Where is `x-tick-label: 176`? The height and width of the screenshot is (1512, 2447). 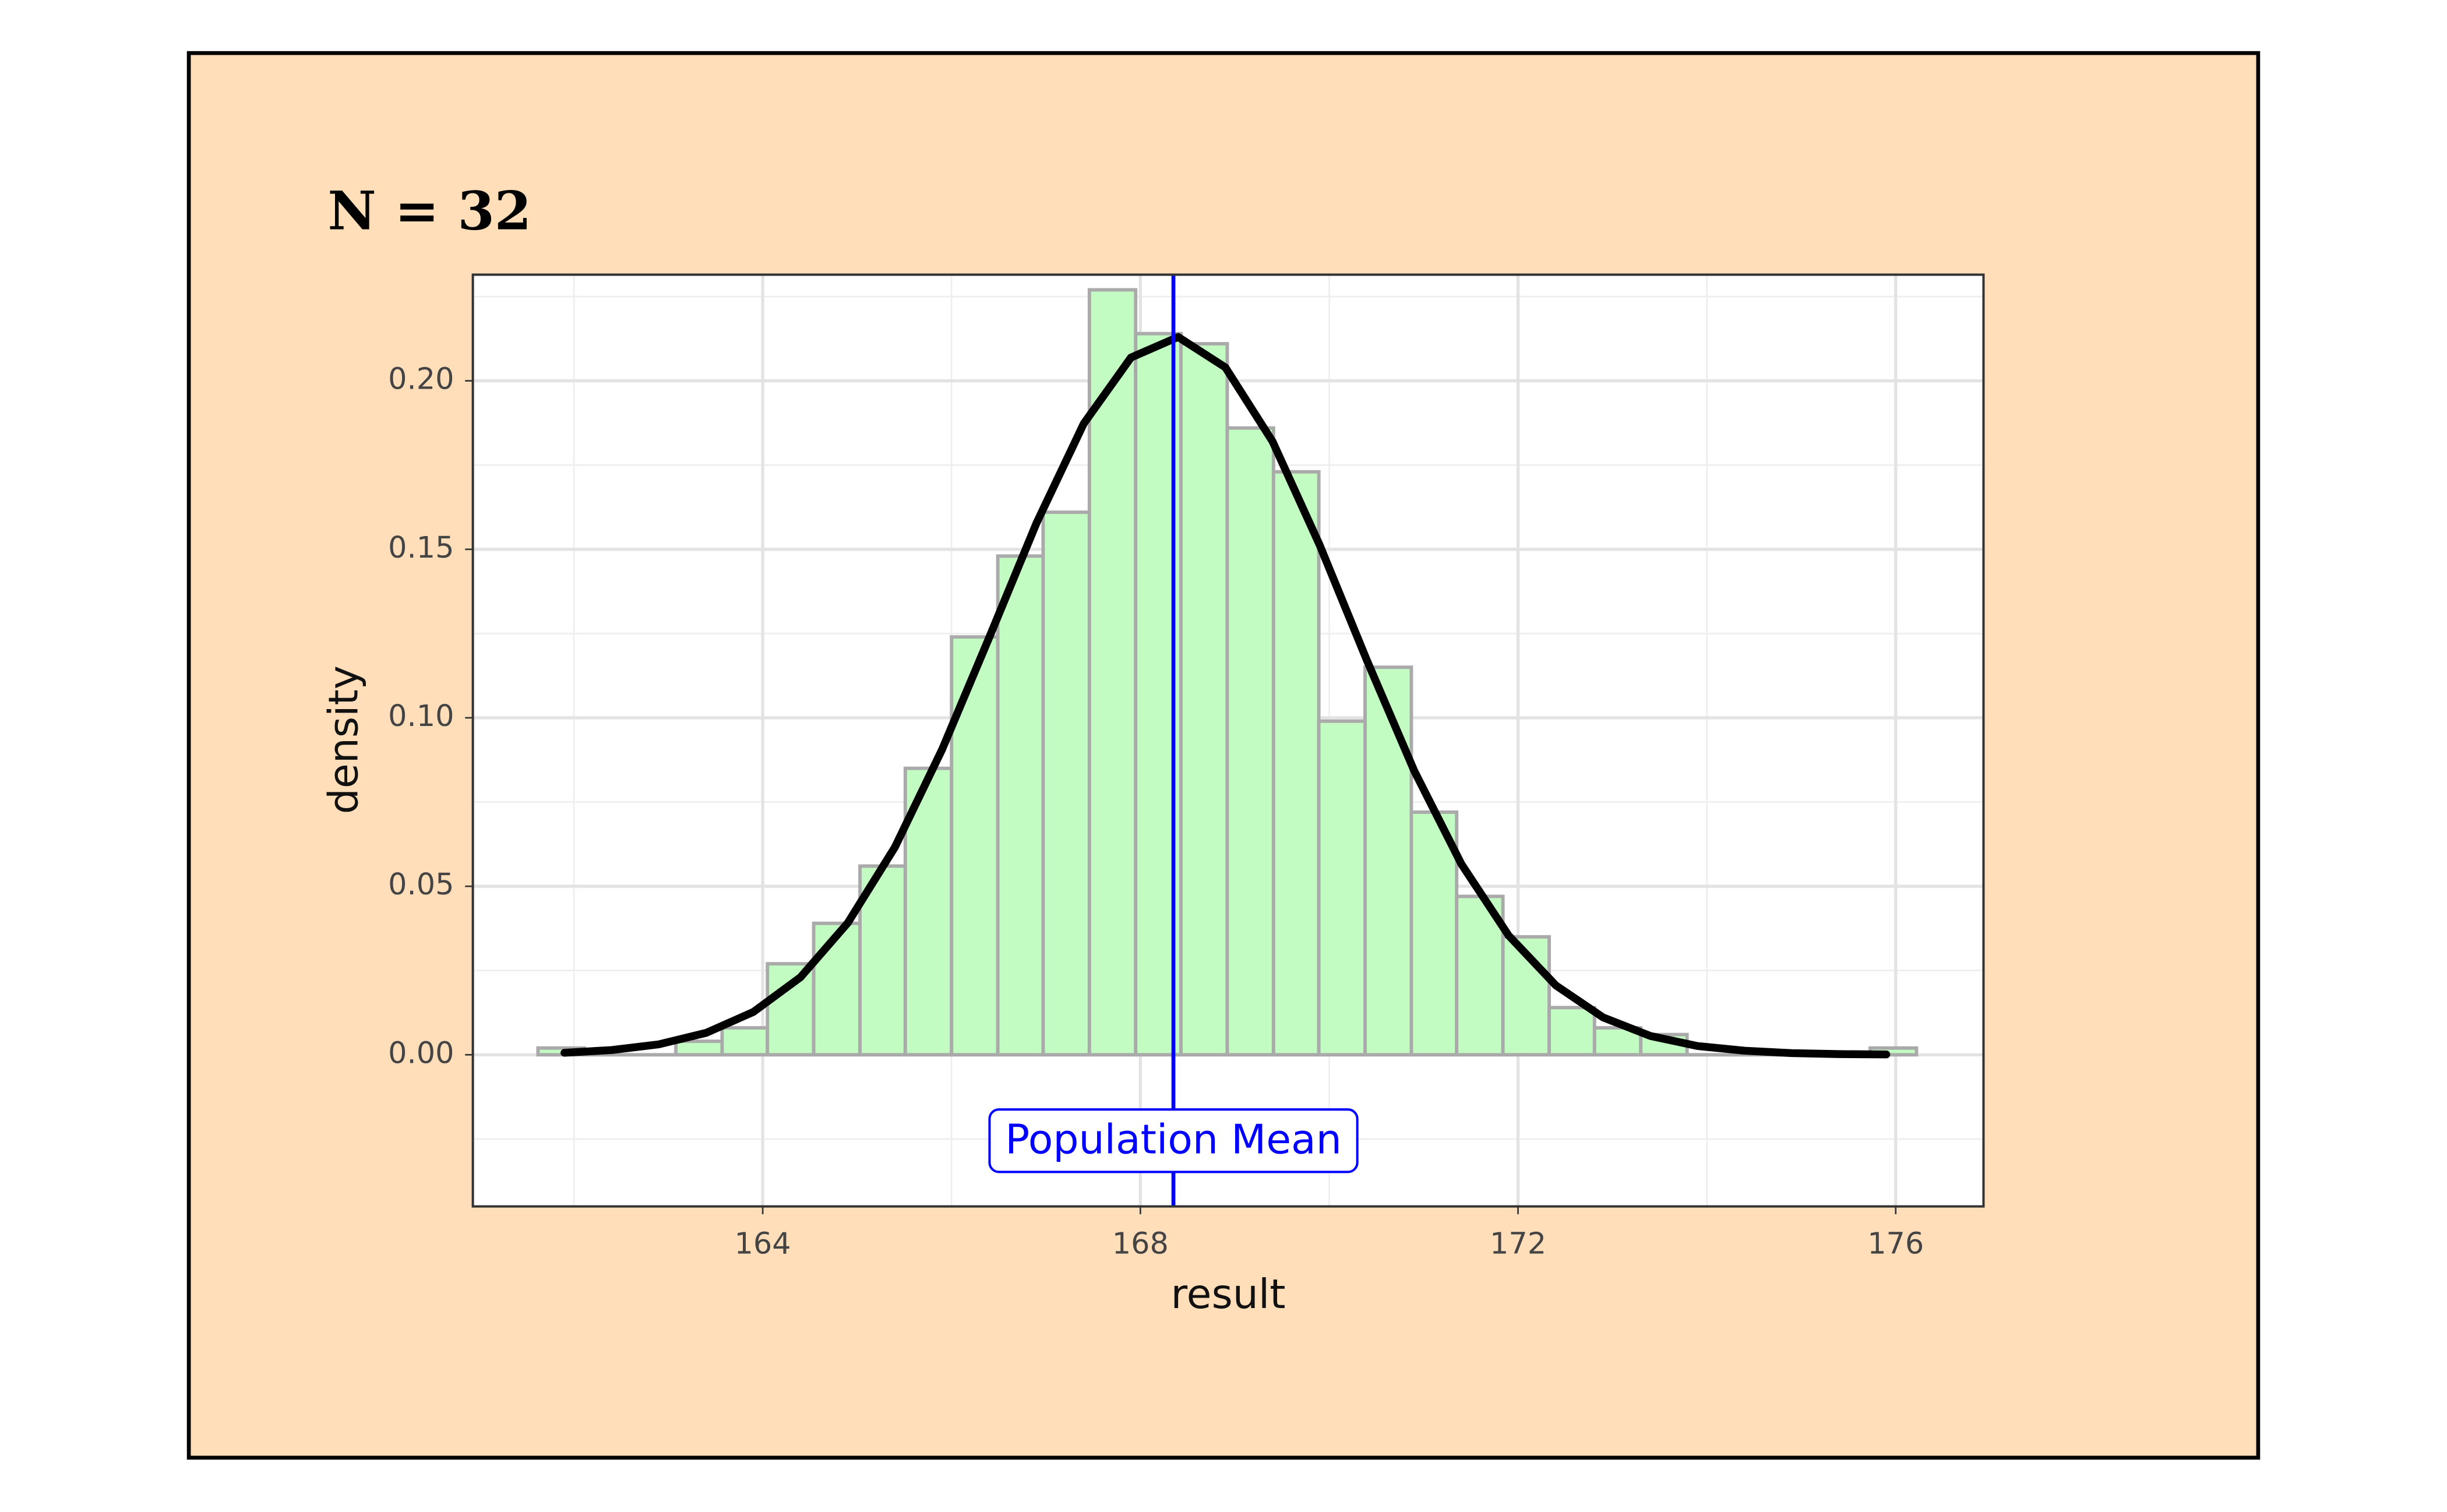
x-tick-label: 176 is located at coordinates (1896, 1244).